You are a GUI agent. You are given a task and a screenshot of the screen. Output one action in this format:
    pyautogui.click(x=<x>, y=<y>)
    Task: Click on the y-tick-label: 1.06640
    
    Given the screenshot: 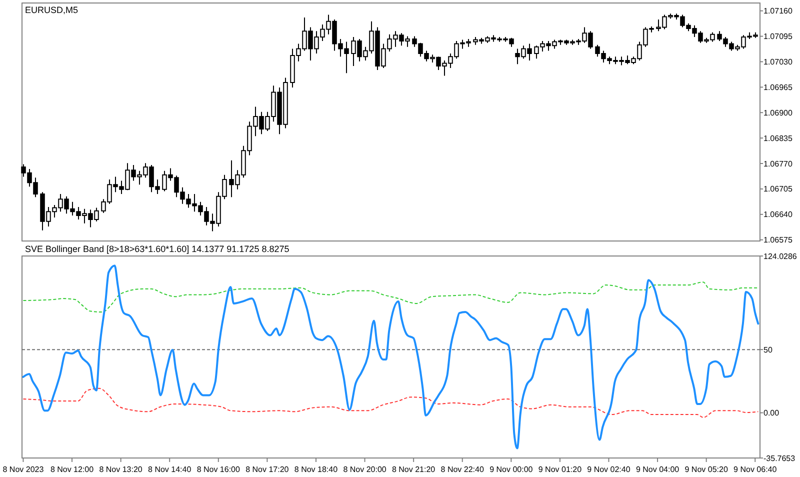 What is the action you would take?
    pyautogui.click(x=778, y=215)
    